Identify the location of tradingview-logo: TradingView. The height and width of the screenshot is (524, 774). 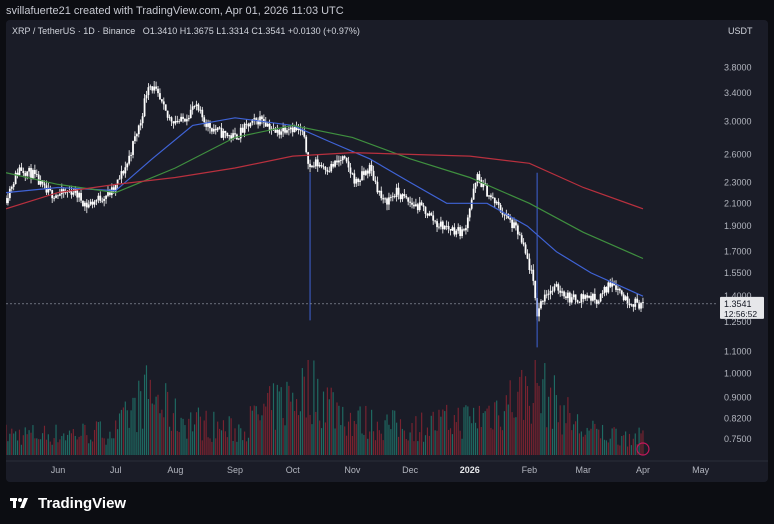
(68, 503).